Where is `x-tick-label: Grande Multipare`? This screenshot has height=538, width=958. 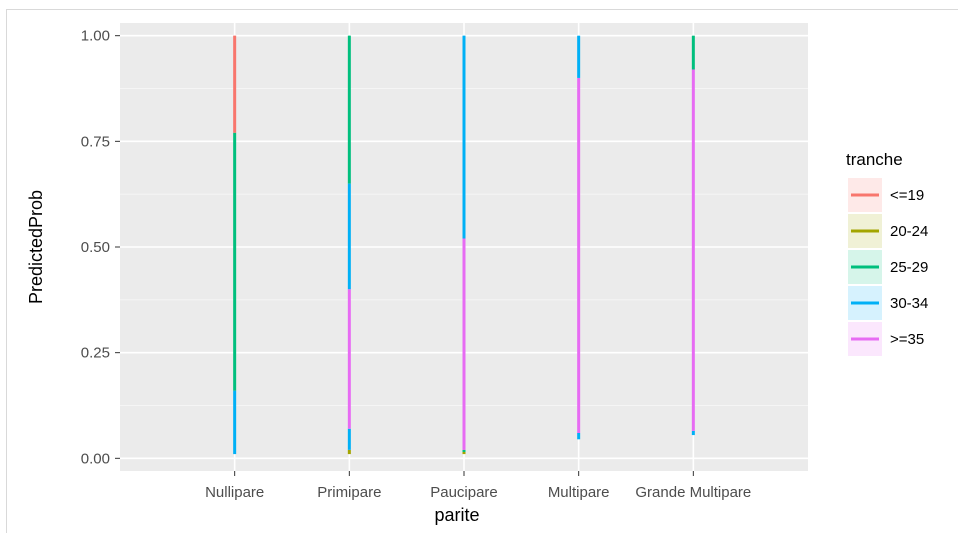
x-tick-label: Grande Multipare is located at coordinates (693, 492).